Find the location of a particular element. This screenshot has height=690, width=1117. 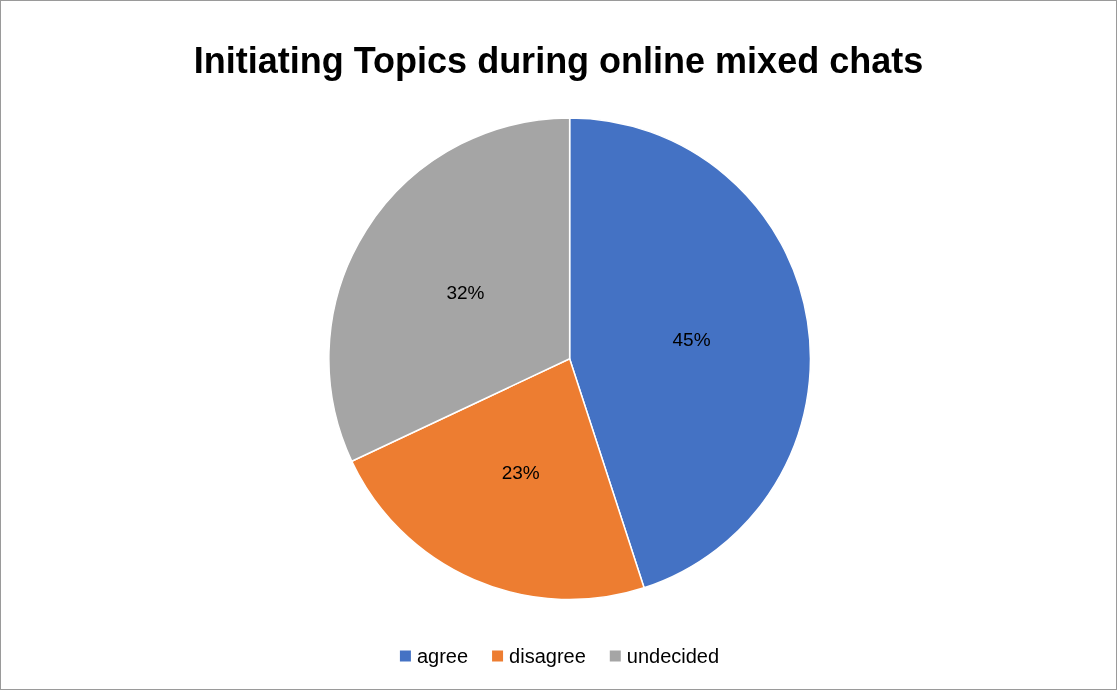

legend-label: agree is located at coordinates (442, 656).